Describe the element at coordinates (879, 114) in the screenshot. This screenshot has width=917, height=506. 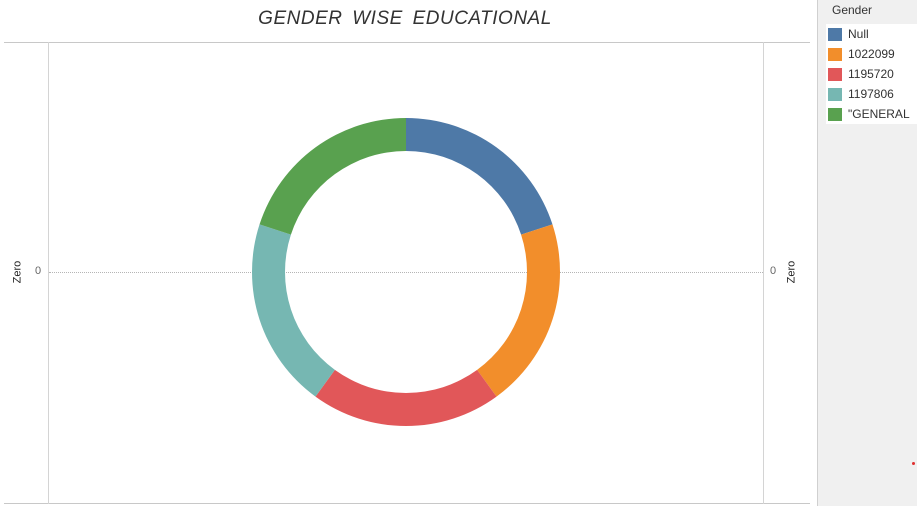
I see `legend-label: "GENERAL` at that location.